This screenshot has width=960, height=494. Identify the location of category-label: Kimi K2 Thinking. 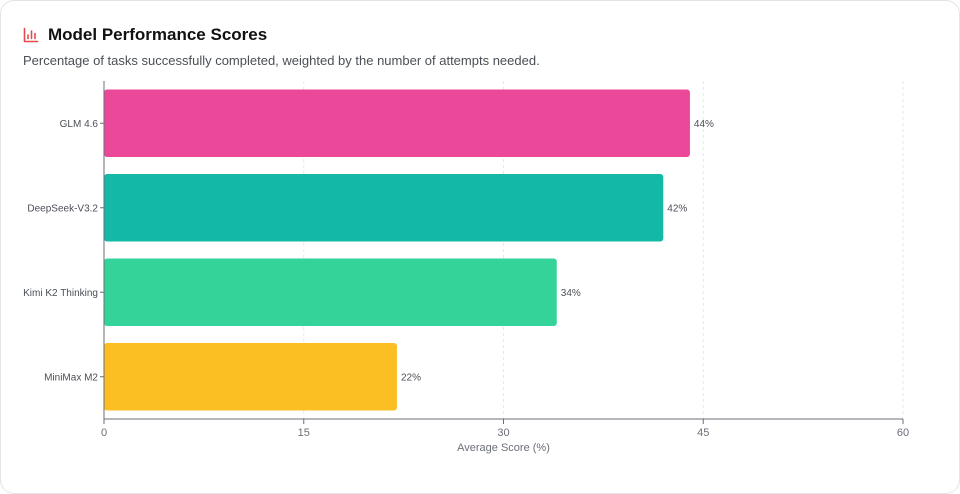
(60, 293).